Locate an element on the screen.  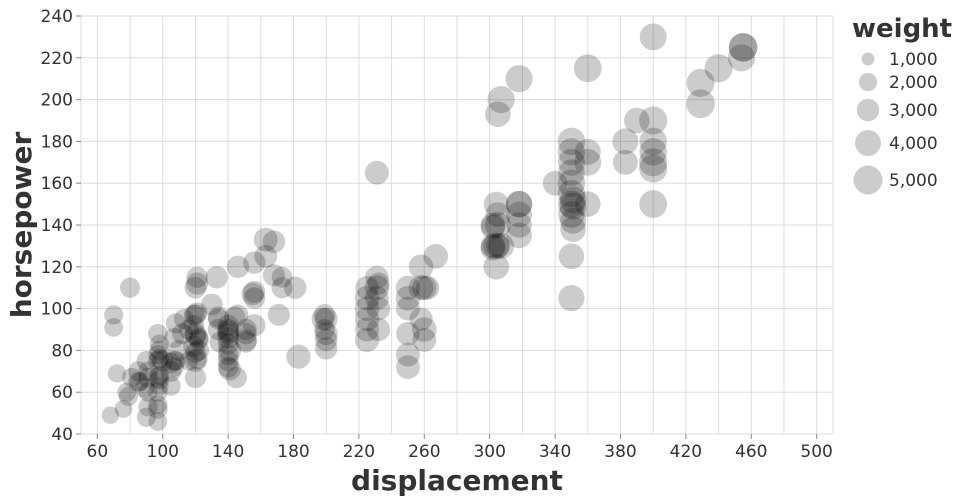
legend-label: 2,000 is located at coordinates (913, 83).